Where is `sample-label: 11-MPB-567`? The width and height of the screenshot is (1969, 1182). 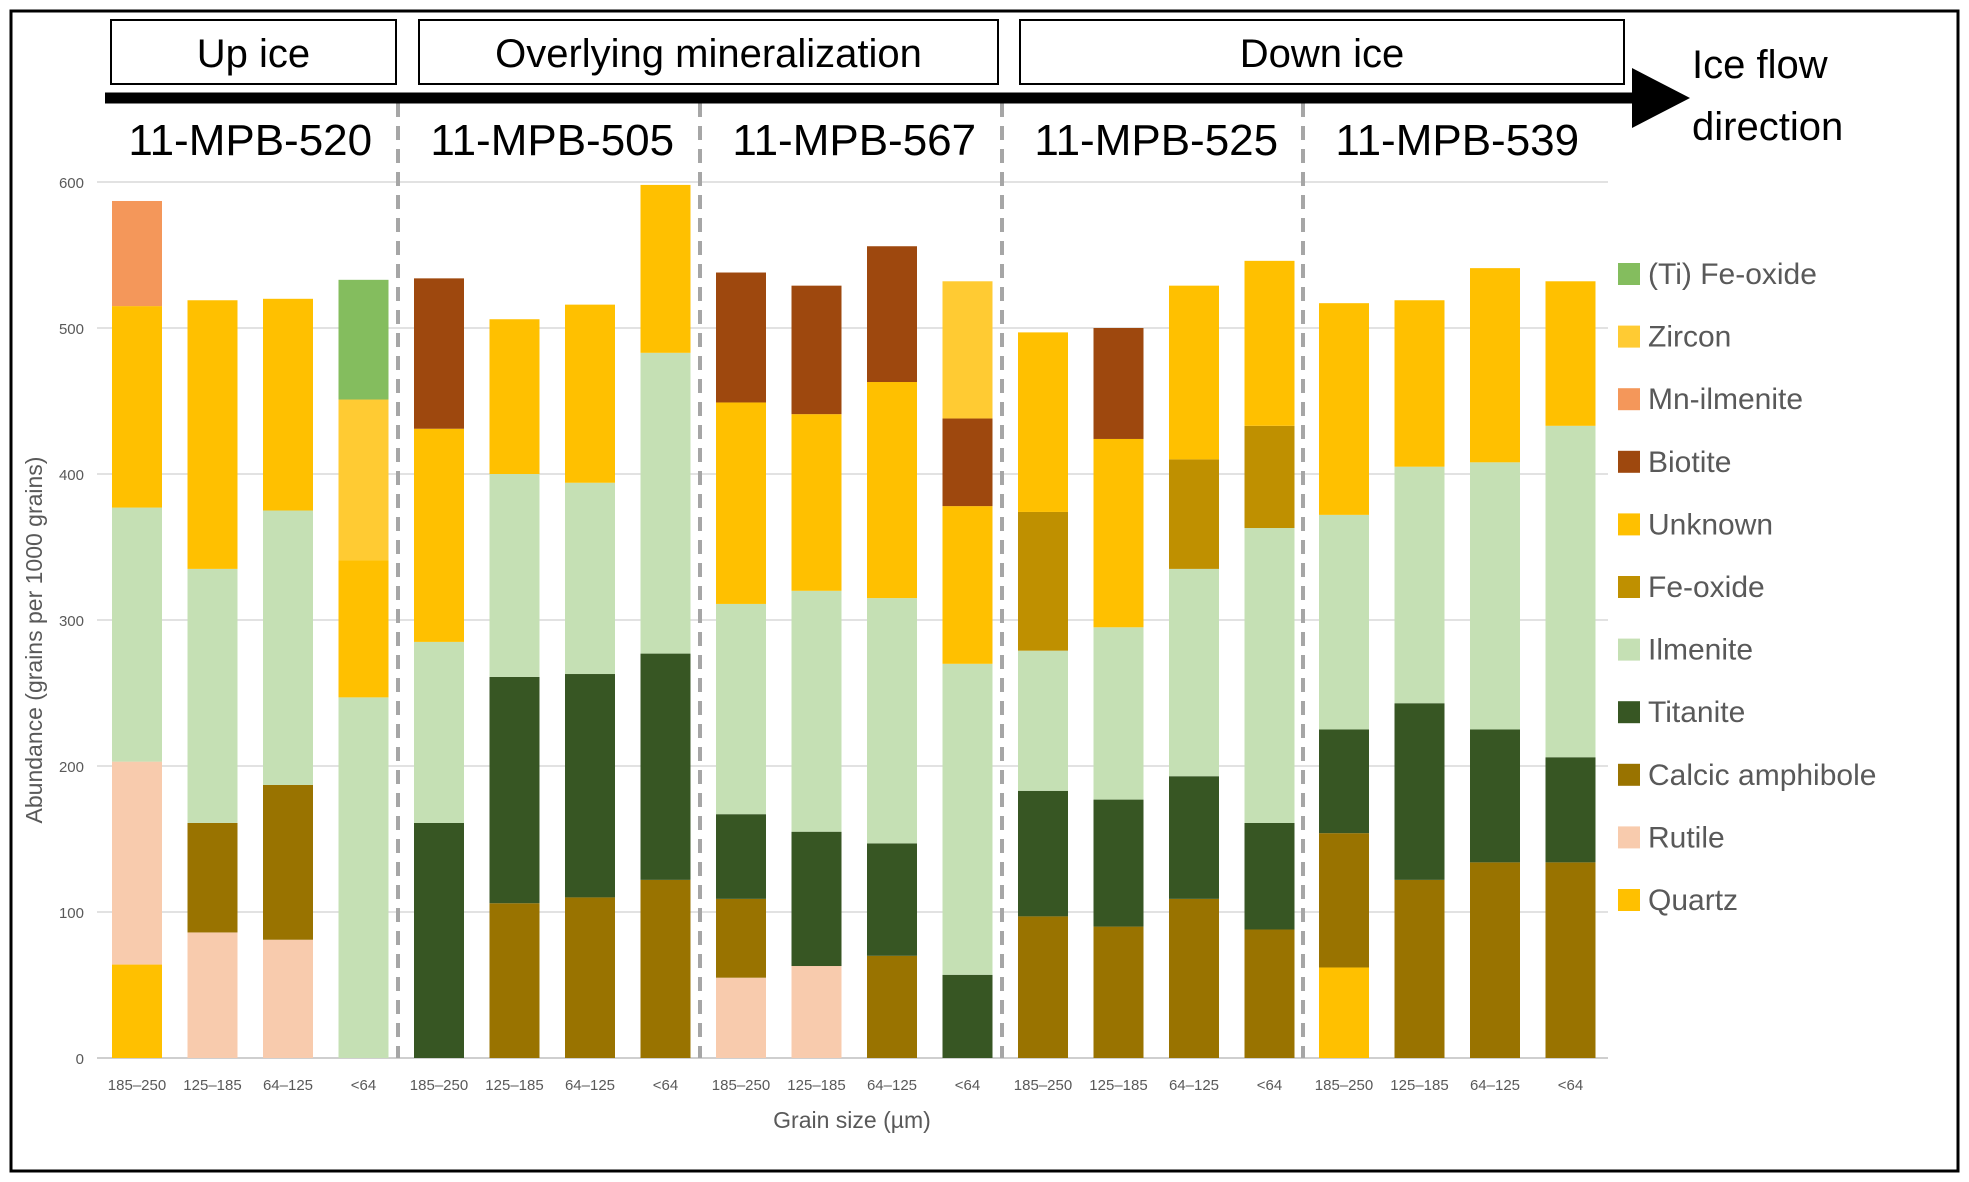 sample-label: 11-MPB-567 is located at coordinates (854, 140).